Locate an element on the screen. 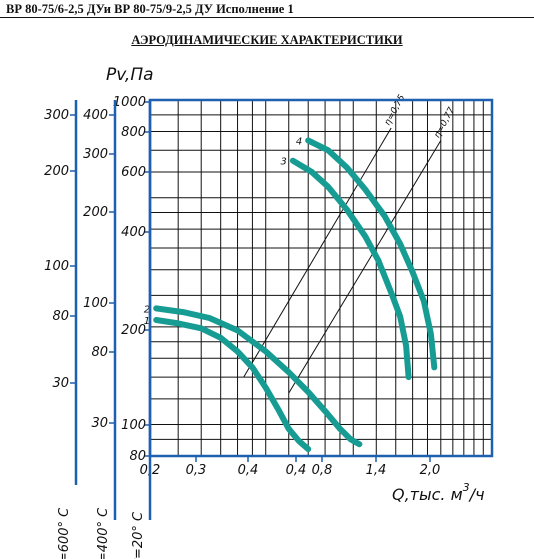  aux-tick-label: 400 is located at coordinates (95, 115).